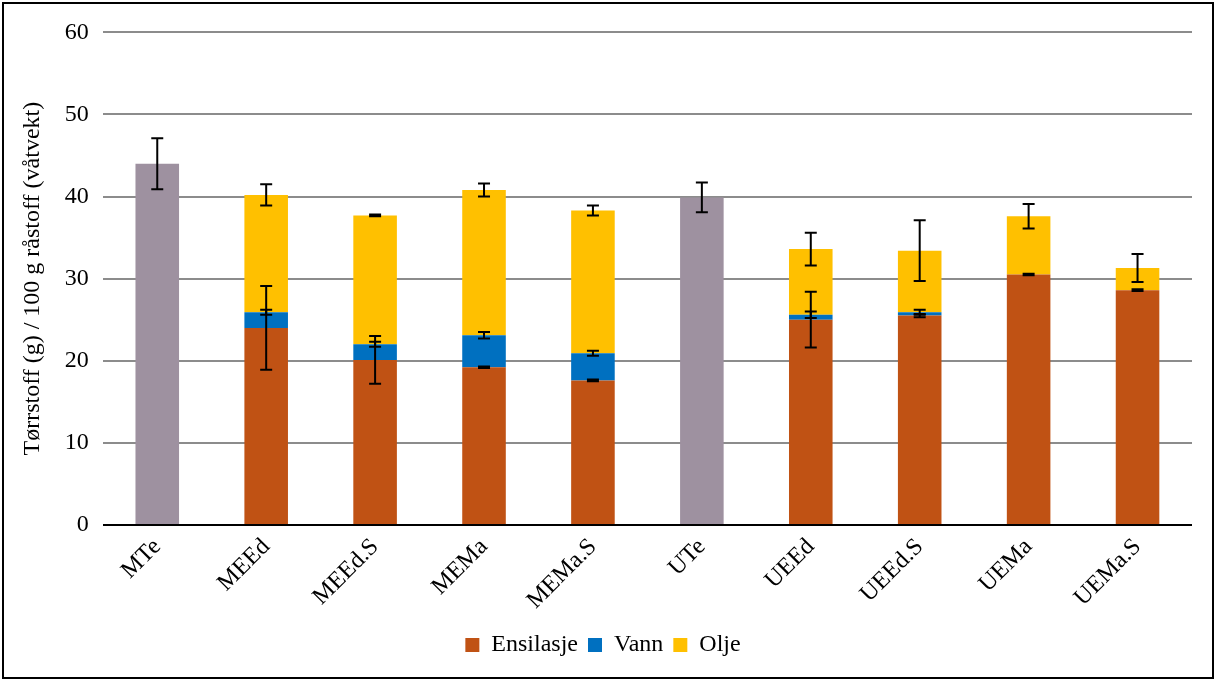 This screenshot has width=1216, height=681. What do you see at coordinates (76, 112) in the screenshot?
I see `y-tick-label: 50` at bounding box center [76, 112].